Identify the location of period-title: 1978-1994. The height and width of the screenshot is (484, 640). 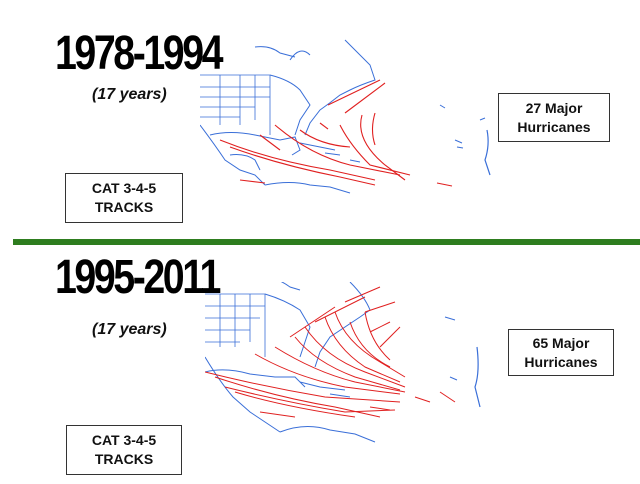
(139, 53).